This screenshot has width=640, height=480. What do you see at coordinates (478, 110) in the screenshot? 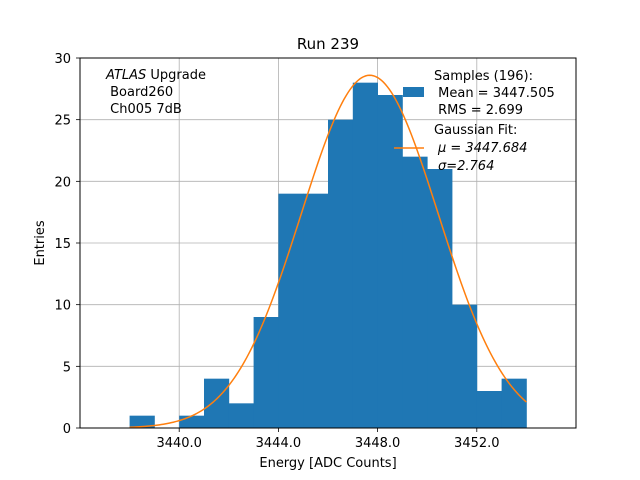
I see `legend-rms-label: RMS = 2.699` at bounding box center [478, 110].